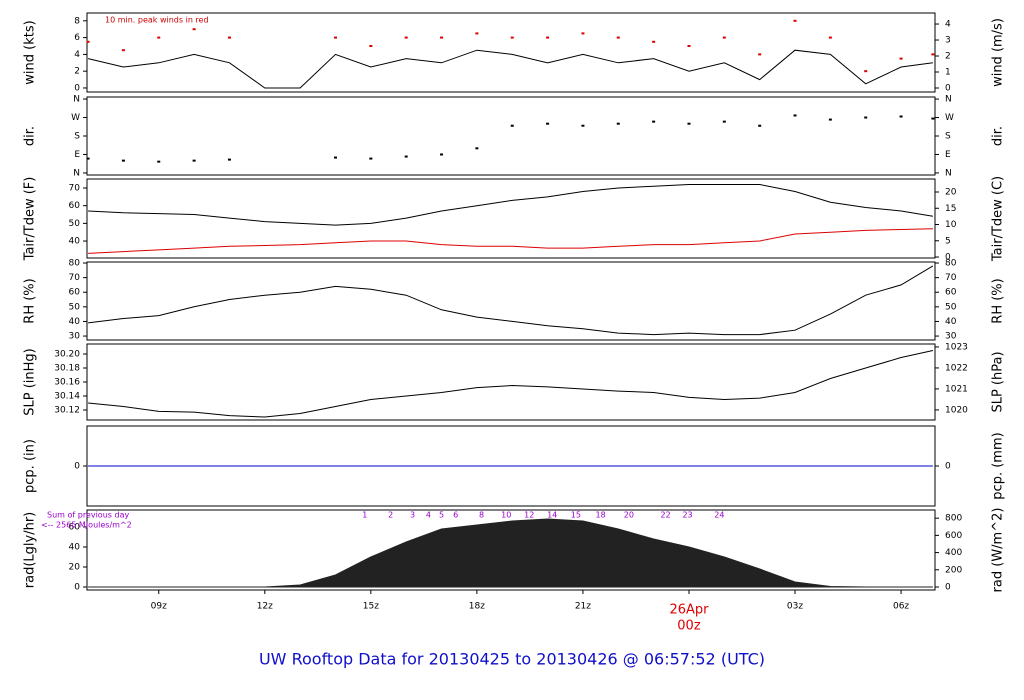 This screenshot has height=700, width=1024. Describe the element at coordinates (948, 41) in the screenshot. I see `y2-tick-label: 3` at that location.